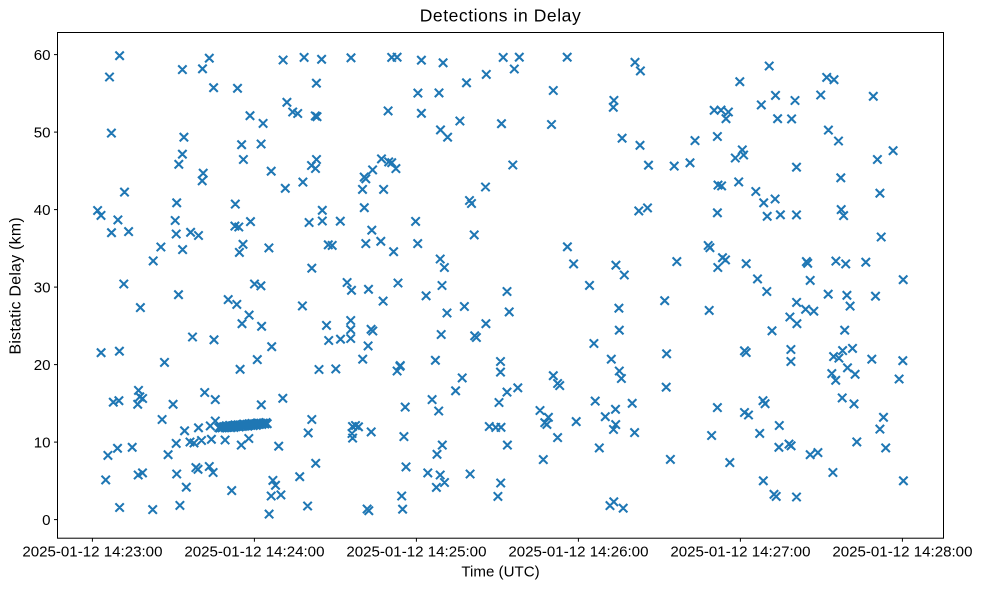  What do you see at coordinates (92, 552) in the screenshot?
I see `svg-text: 2025-01-12 14:23:00` at bounding box center [92, 552].